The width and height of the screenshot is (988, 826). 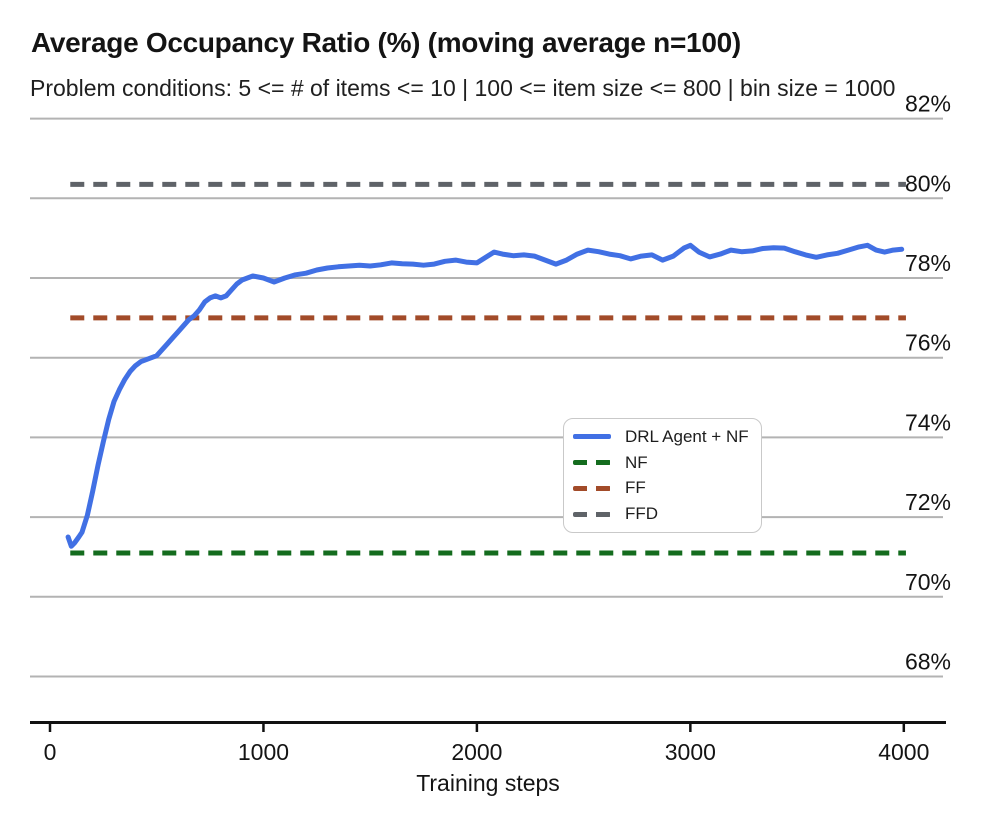 What do you see at coordinates (928, 183) in the screenshot?
I see `y-tick-label: 80%` at bounding box center [928, 183].